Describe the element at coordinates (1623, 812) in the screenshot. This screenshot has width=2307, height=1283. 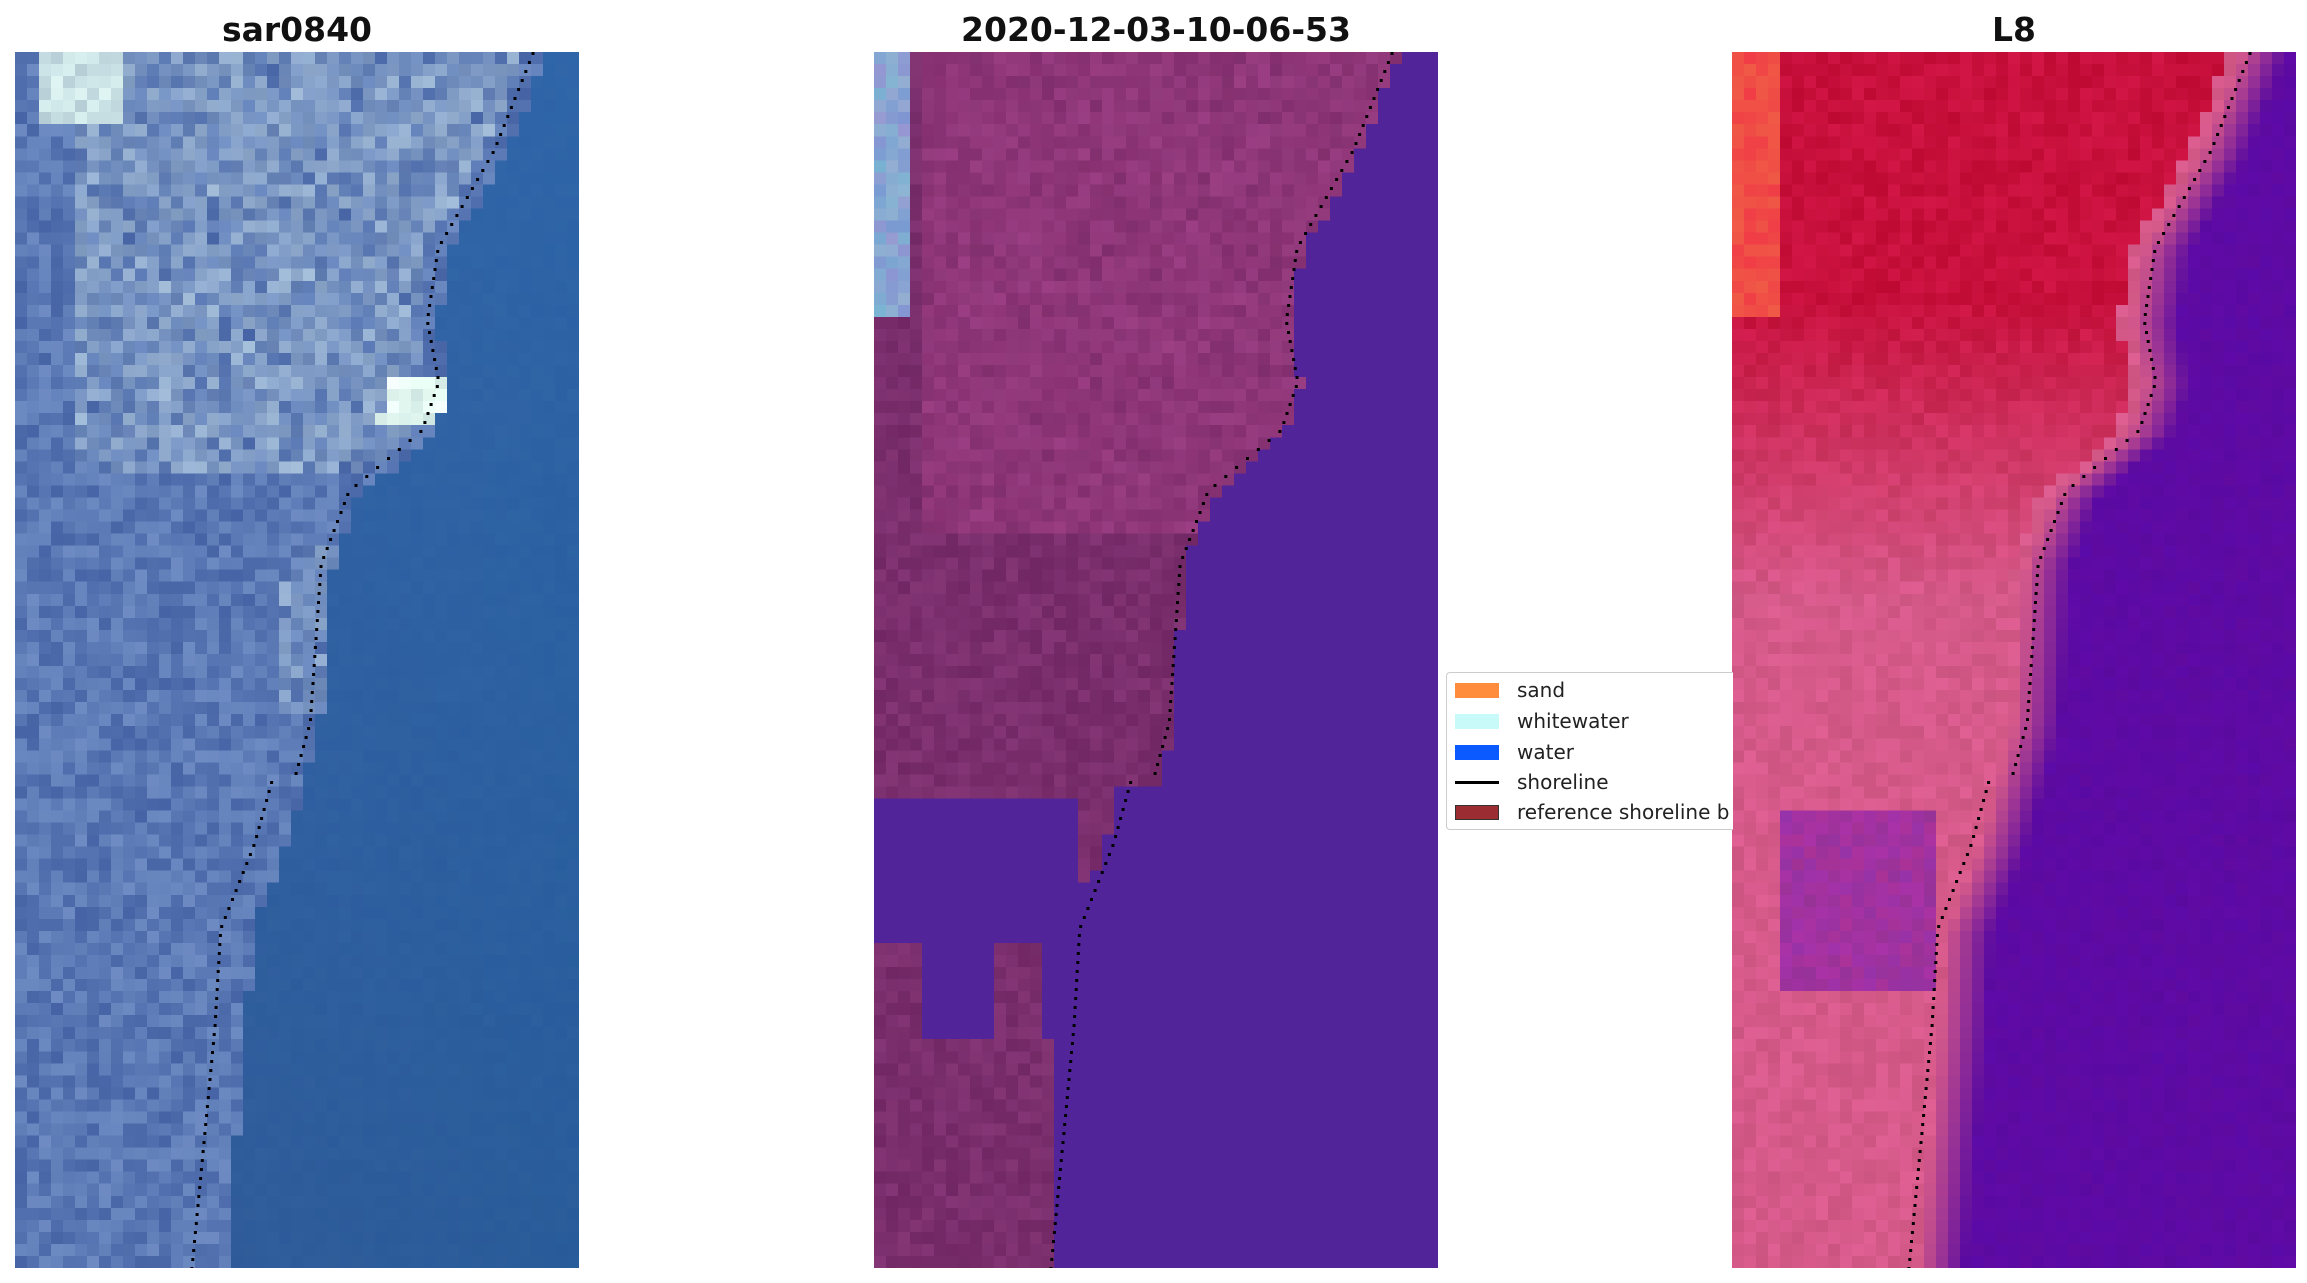
I see `legend-label-reference-shoreline: reference shoreline b` at that location.